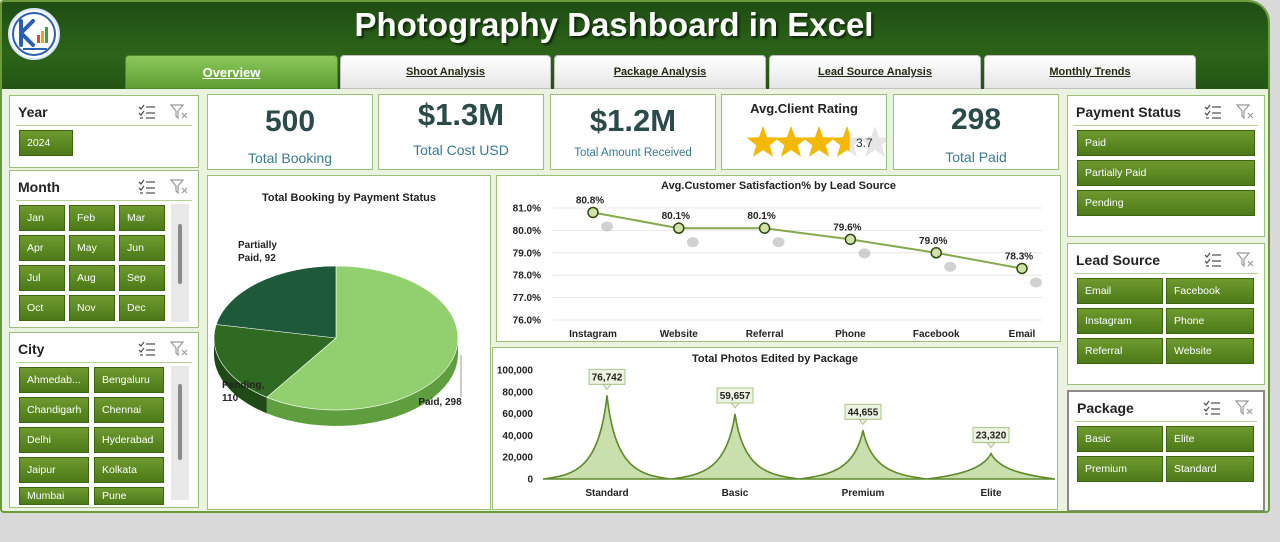 The height and width of the screenshot is (542, 1280). I want to click on x-tick-label: Elite, so click(991, 493).